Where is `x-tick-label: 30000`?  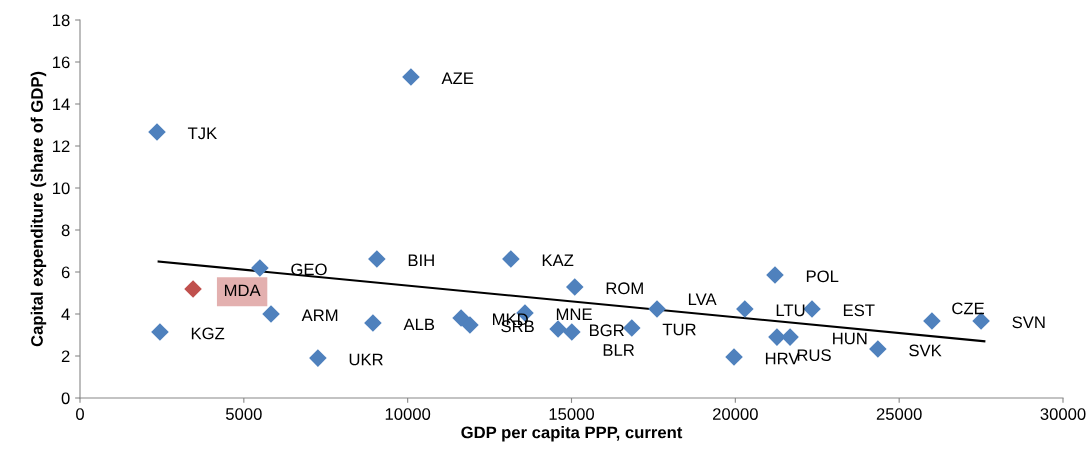 x-tick-label: 30000 is located at coordinates (1063, 414).